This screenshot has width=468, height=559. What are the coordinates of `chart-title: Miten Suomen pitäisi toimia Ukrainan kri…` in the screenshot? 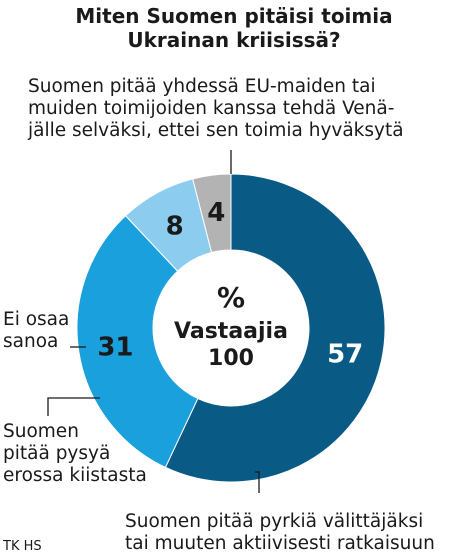 It's located at (234, 28).